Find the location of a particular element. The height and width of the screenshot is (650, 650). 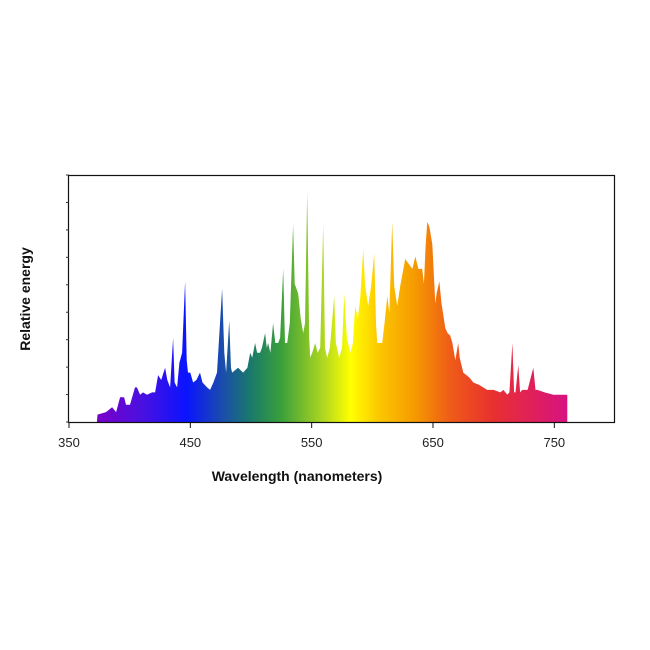

x-tick-label: 550 is located at coordinates (312, 442).